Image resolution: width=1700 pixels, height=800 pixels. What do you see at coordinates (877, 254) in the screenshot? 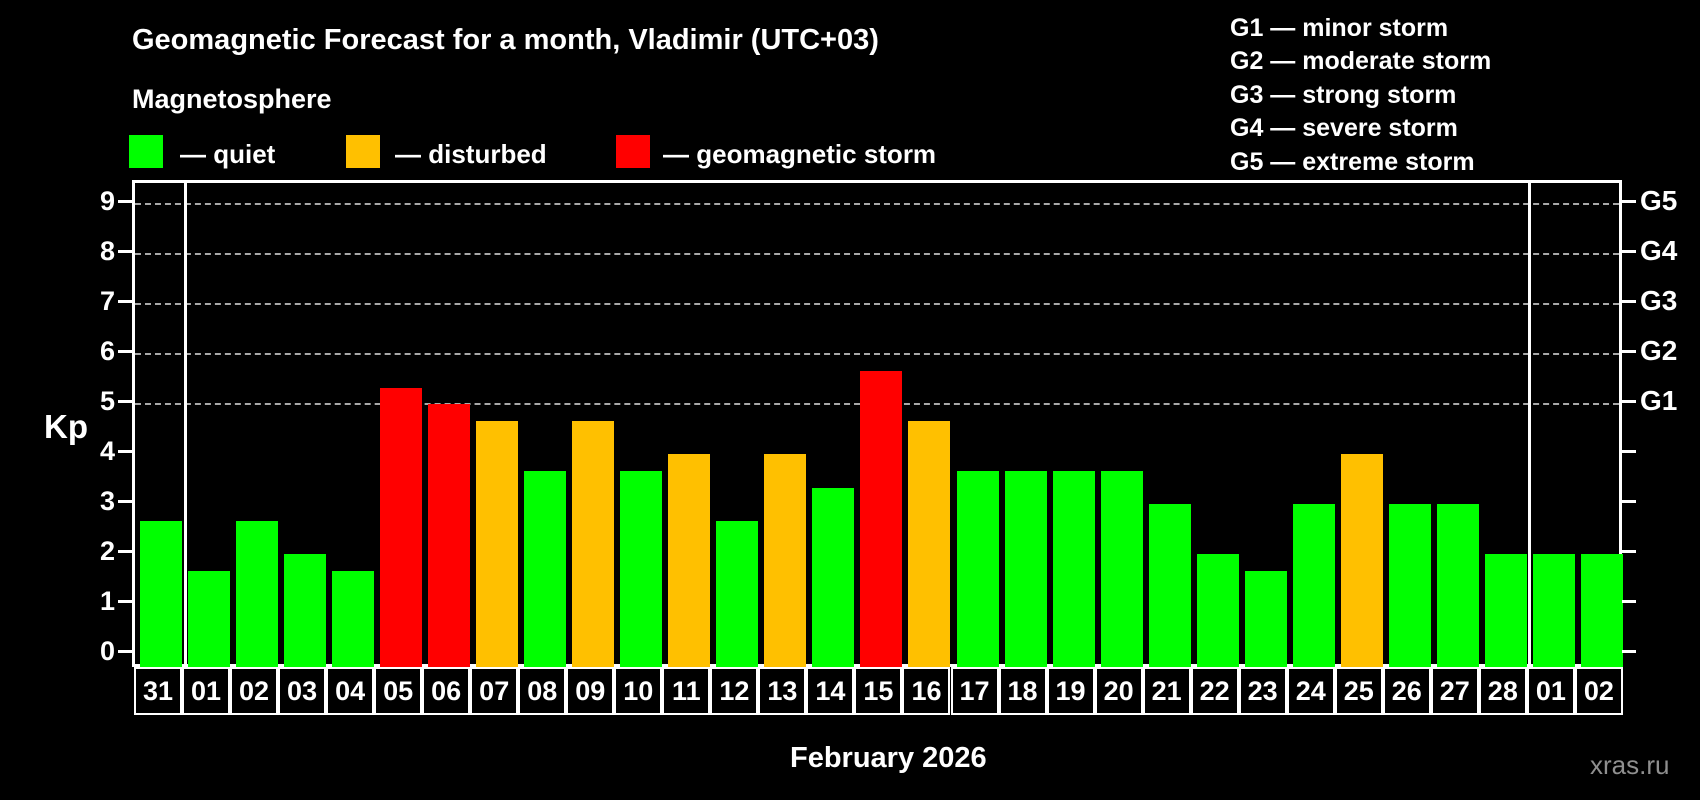
I see `gridline-g4` at bounding box center [877, 254].